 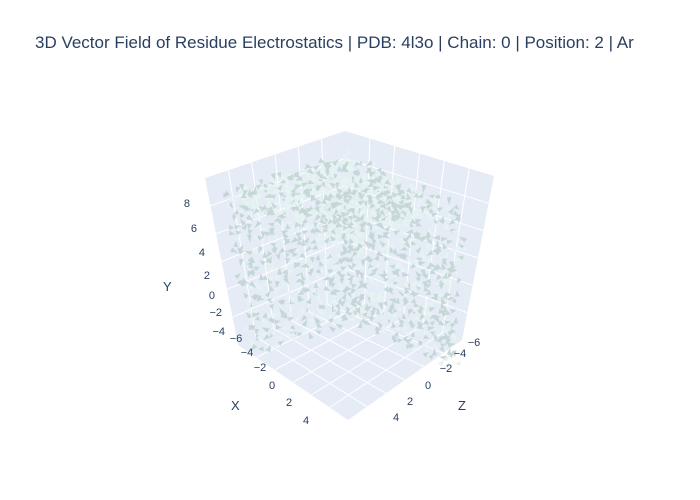 What do you see at coordinates (194, 229) in the screenshot?
I see `tick-label: 6` at bounding box center [194, 229].